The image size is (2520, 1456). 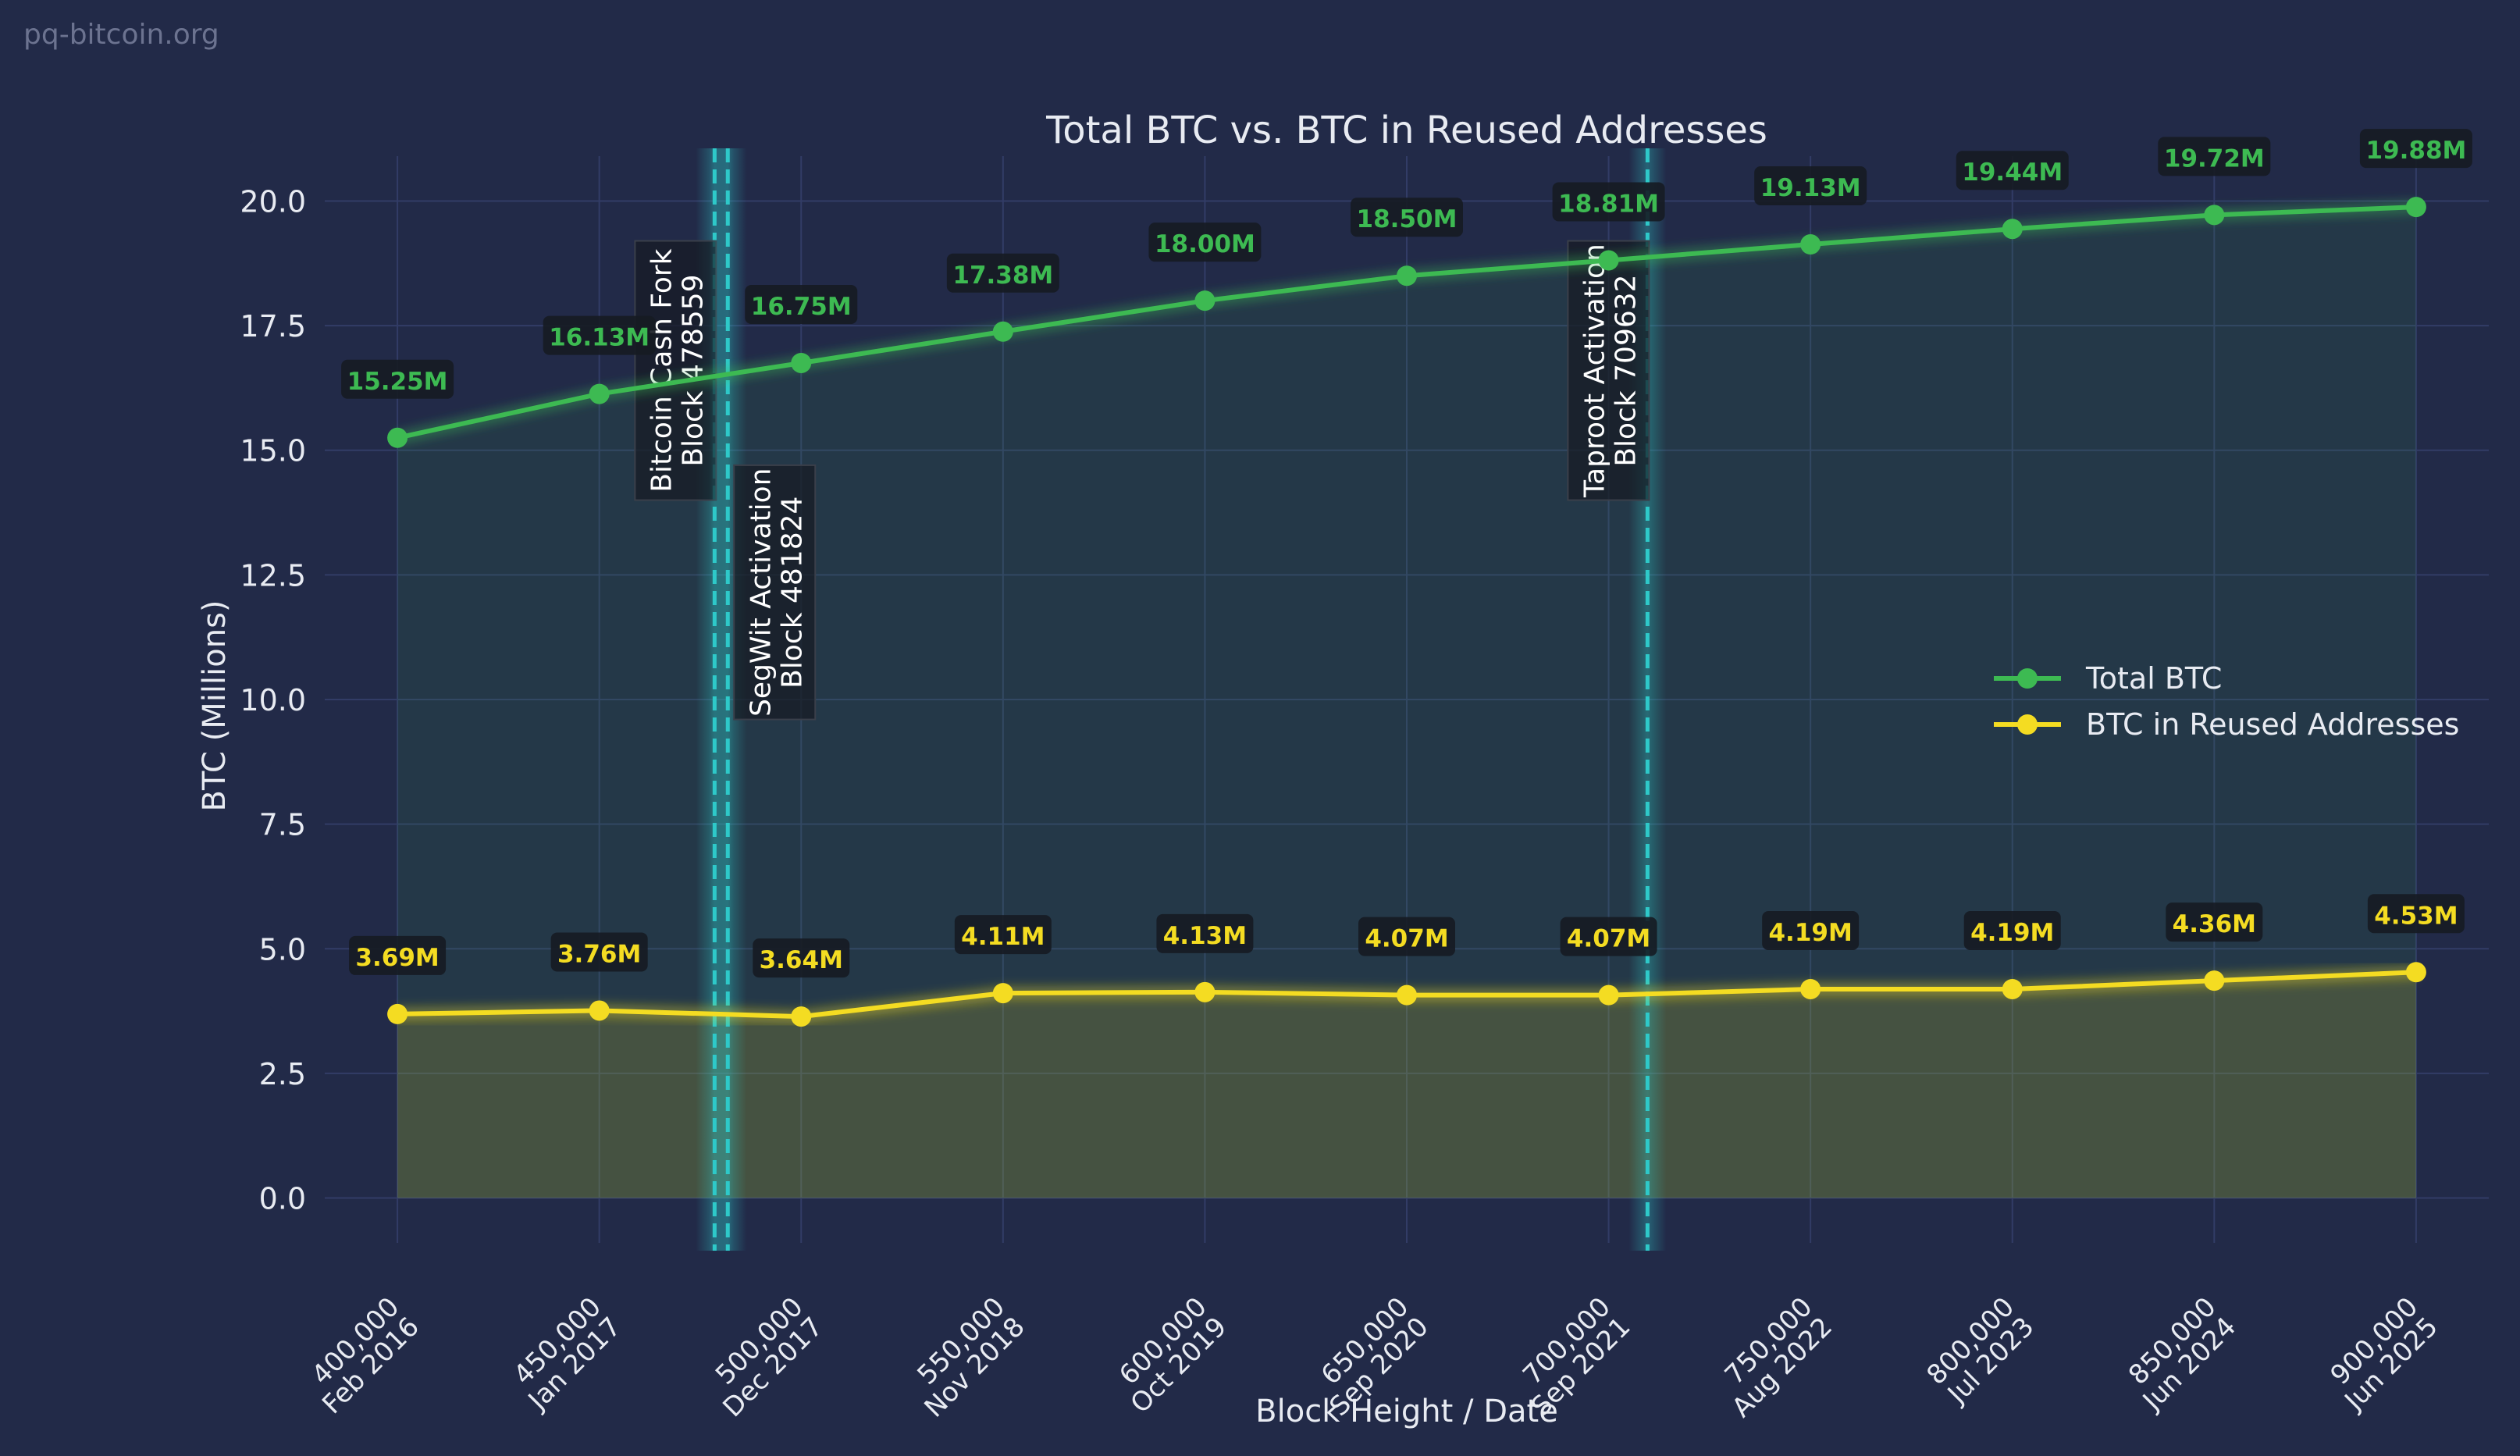 What do you see at coordinates (2027, 724) in the screenshot?
I see `legend-marker-reused` at bounding box center [2027, 724].